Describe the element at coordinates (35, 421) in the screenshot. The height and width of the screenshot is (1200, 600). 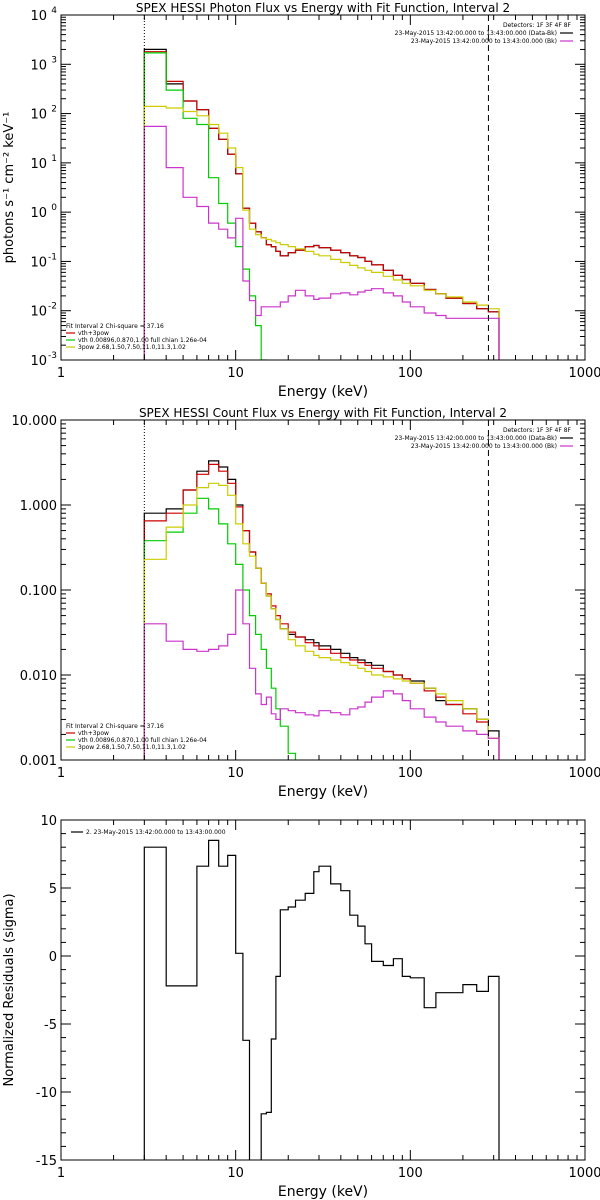
I see `y-tick-label: 10.000` at that location.